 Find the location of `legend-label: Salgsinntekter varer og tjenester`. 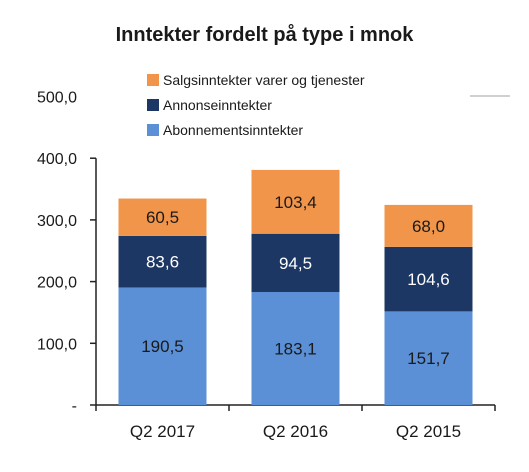

legend-label: Salgsinntekter varer og tjenester is located at coordinates (264, 80).